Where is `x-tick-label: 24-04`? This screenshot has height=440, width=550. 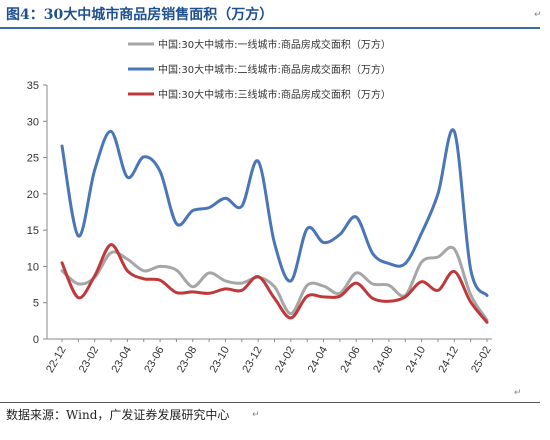
x-tick-label: 24-04 is located at coordinates (318, 360).